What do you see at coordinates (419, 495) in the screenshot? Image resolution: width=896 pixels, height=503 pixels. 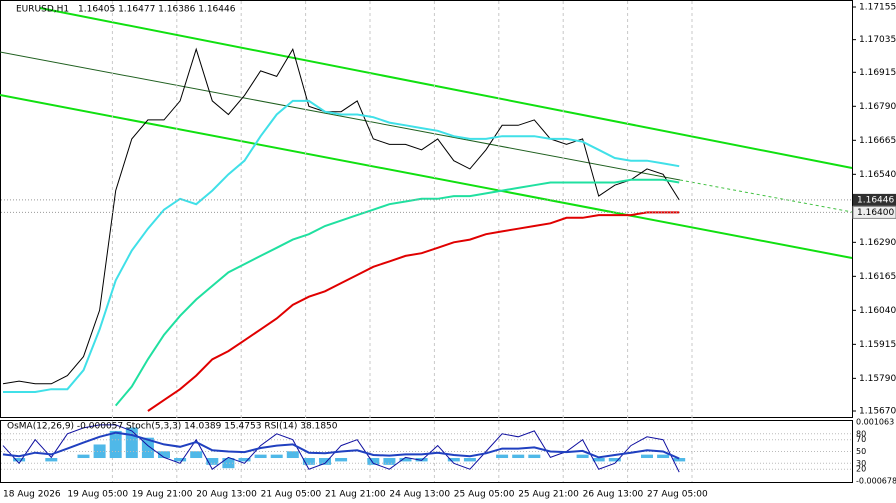 I see `x-tick-label: 24 Aug 13:00` at bounding box center [419, 495].